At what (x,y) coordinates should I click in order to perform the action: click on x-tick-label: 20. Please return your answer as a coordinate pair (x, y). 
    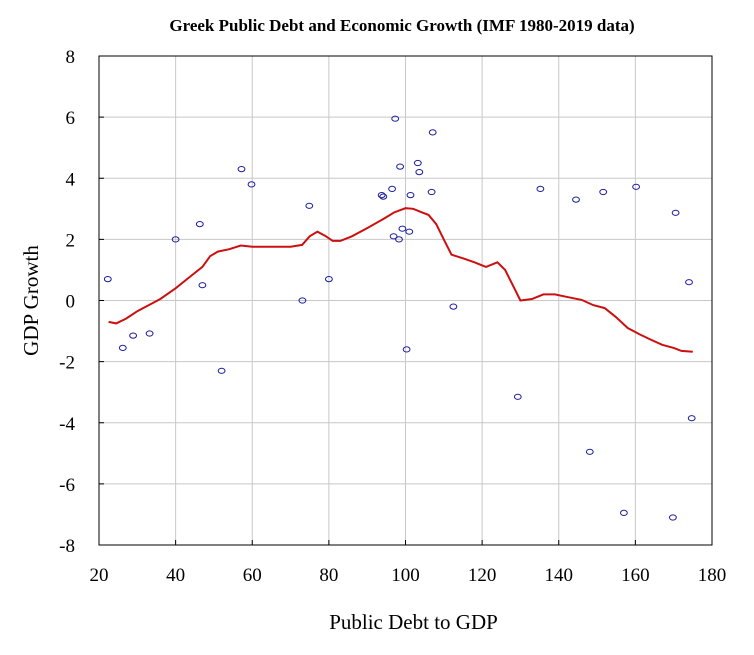
    Looking at the image, I should click on (99, 575).